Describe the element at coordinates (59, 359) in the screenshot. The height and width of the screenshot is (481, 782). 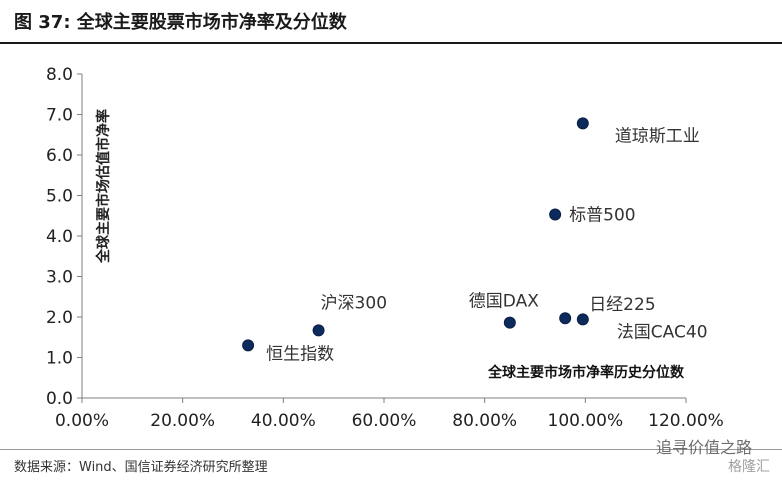
I see `y-tick-label: 1.0` at that location.